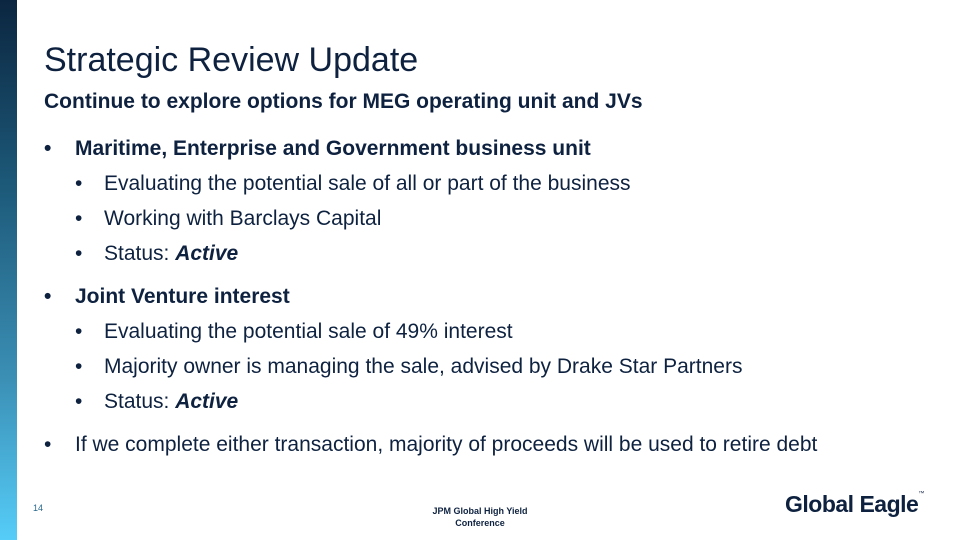 The image size is (960, 540). Describe the element at coordinates (228, 218) in the screenshot. I see `sub-bullet-item: • Working with Barclays Capital` at that location.